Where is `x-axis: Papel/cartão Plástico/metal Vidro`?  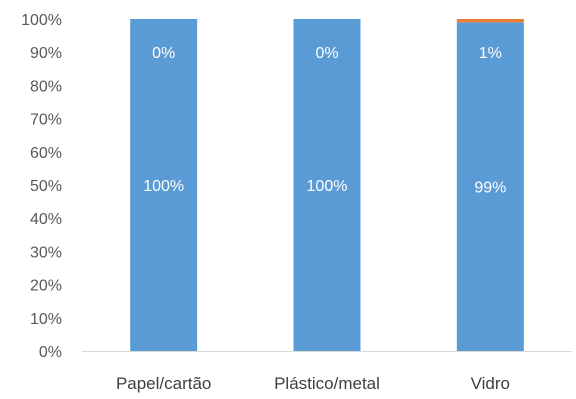
x-axis: Papel/cartão Plástico/metal Vidro is located at coordinates (313, 383).